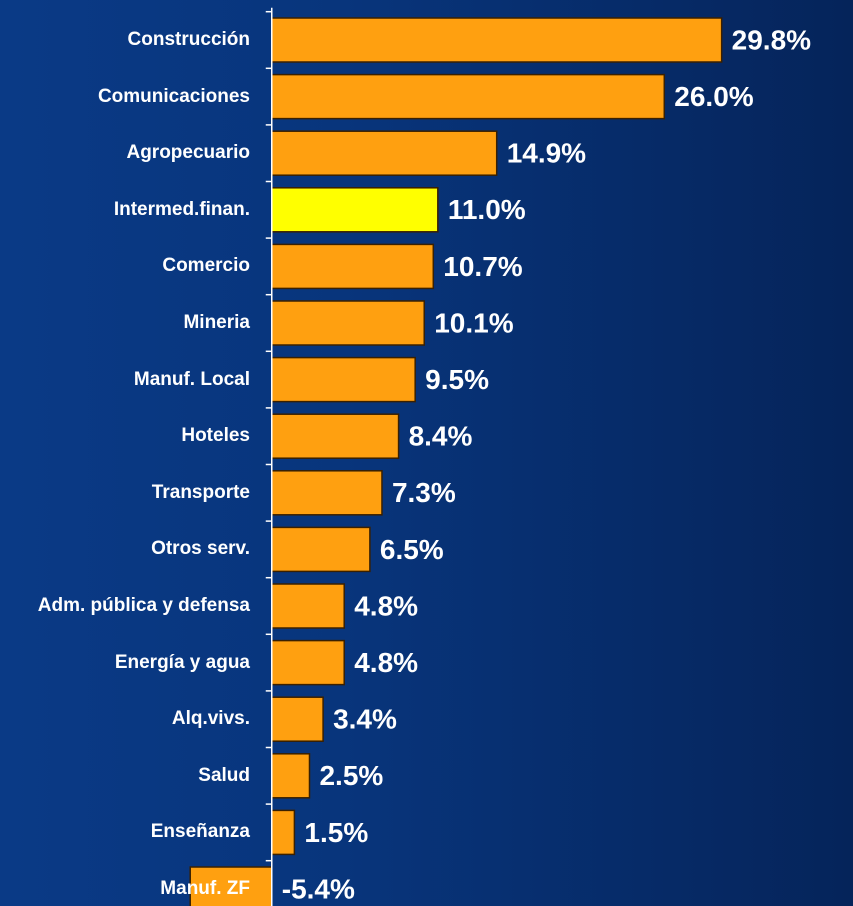 The height and width of the screenshot is (906, 853). What do you see at coordinates (206, 266) in the screenshot?
I see `category-text: Comercio` at bounding box center [206, 266].